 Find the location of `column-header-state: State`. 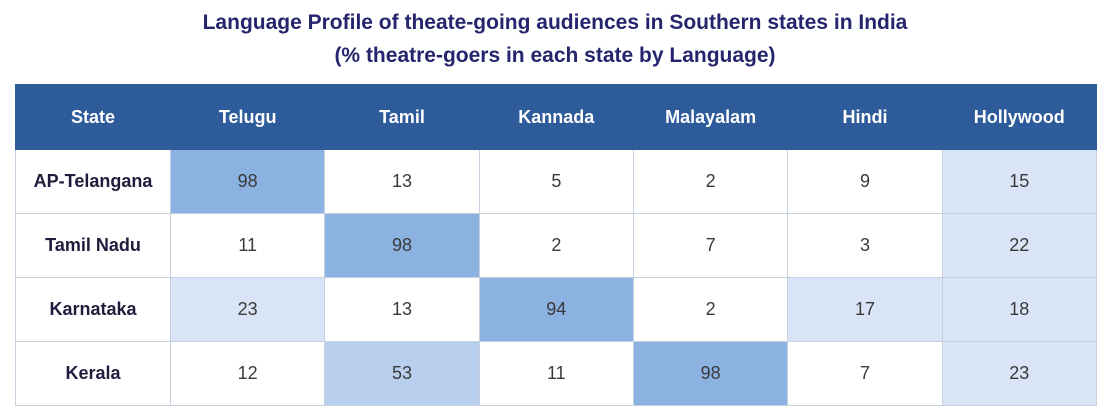

column-header-state: State is located at coordinates (93, 117).